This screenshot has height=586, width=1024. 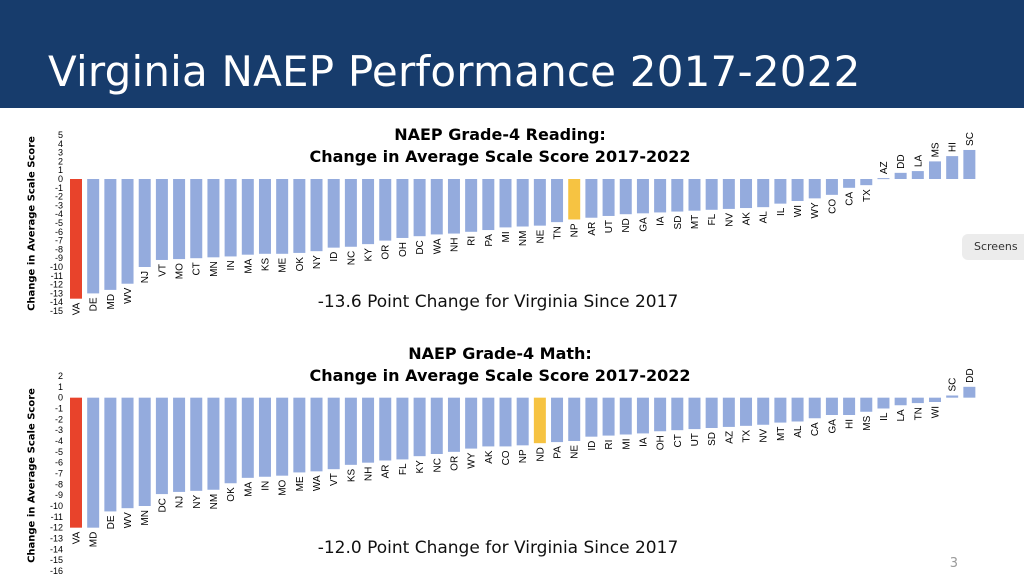 What do you see at coordinates (883, 179) in the screenshot?
I see `reading-bar-az` at bounding box center [883, 179].